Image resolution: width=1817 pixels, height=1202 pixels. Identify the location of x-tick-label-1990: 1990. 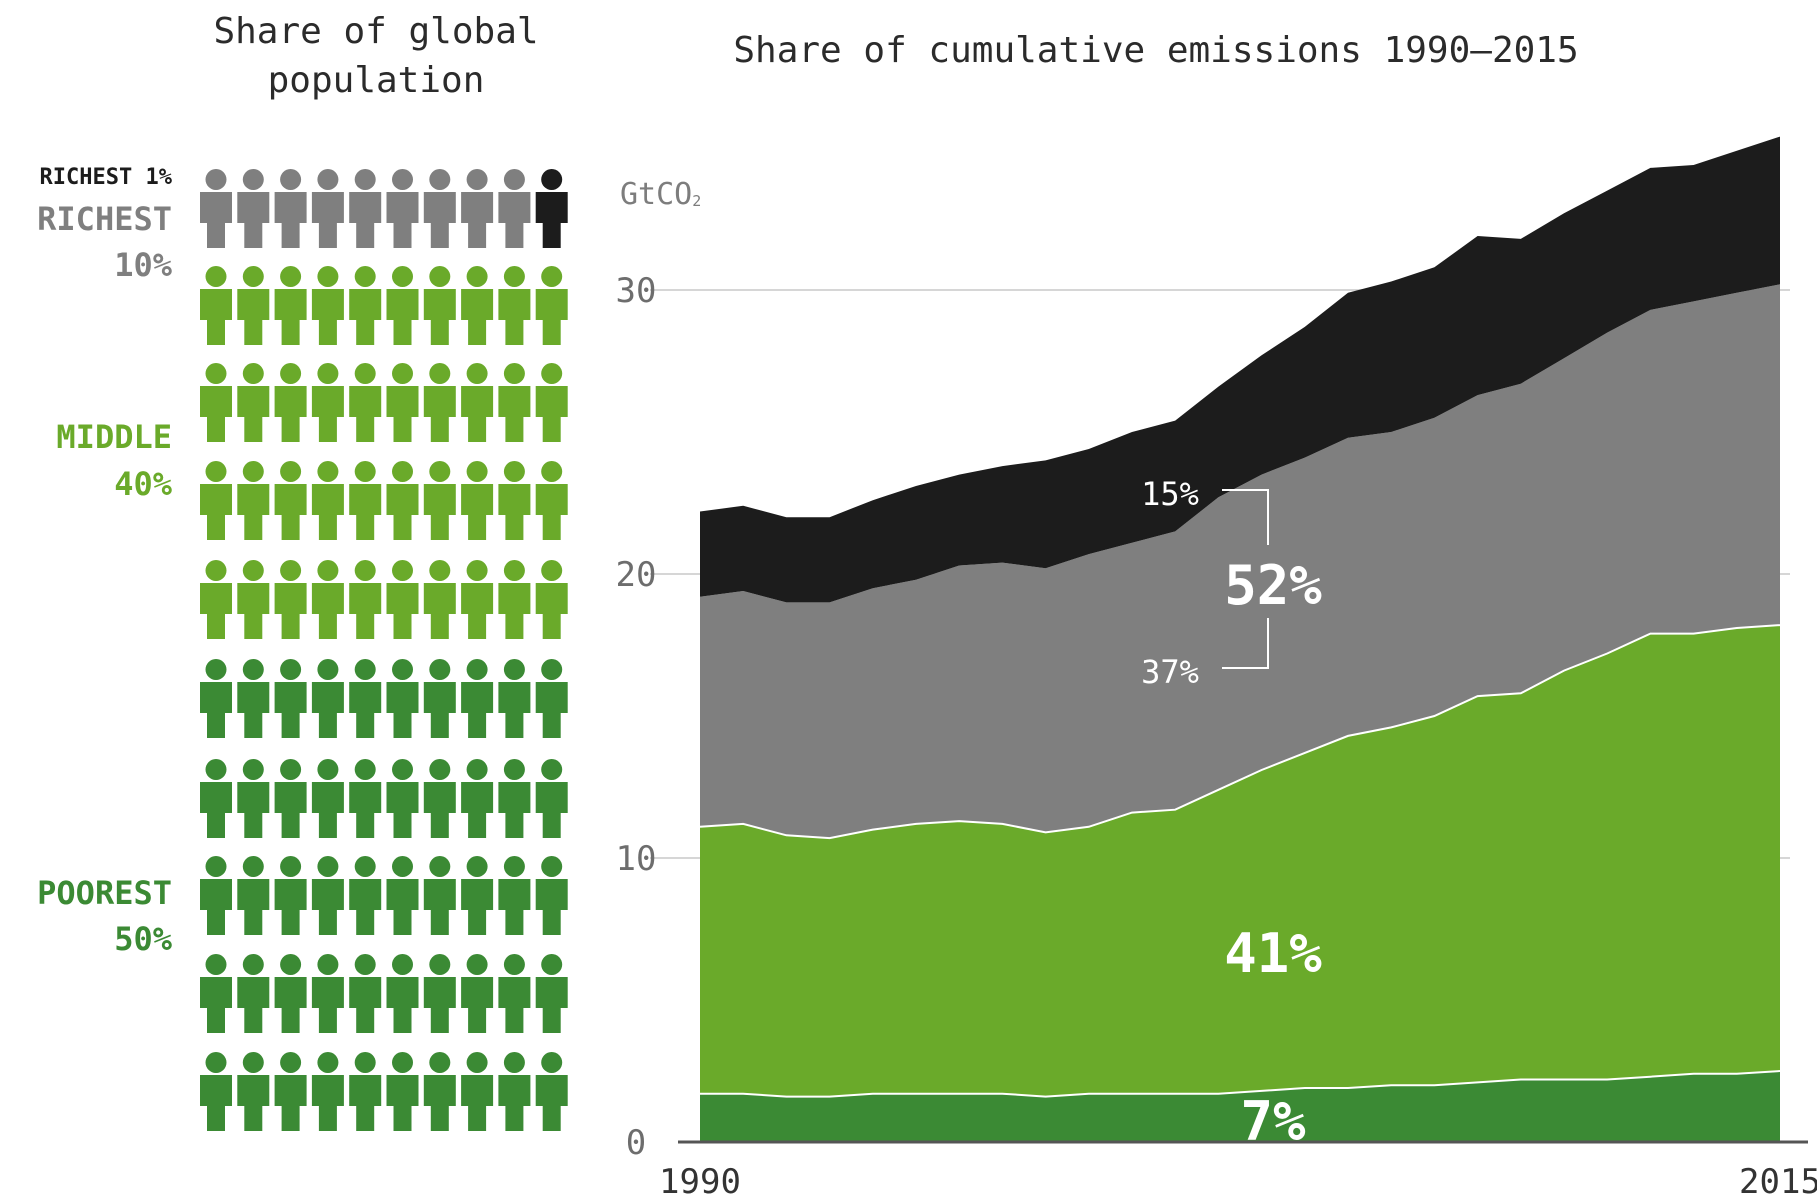
(700, 1182).